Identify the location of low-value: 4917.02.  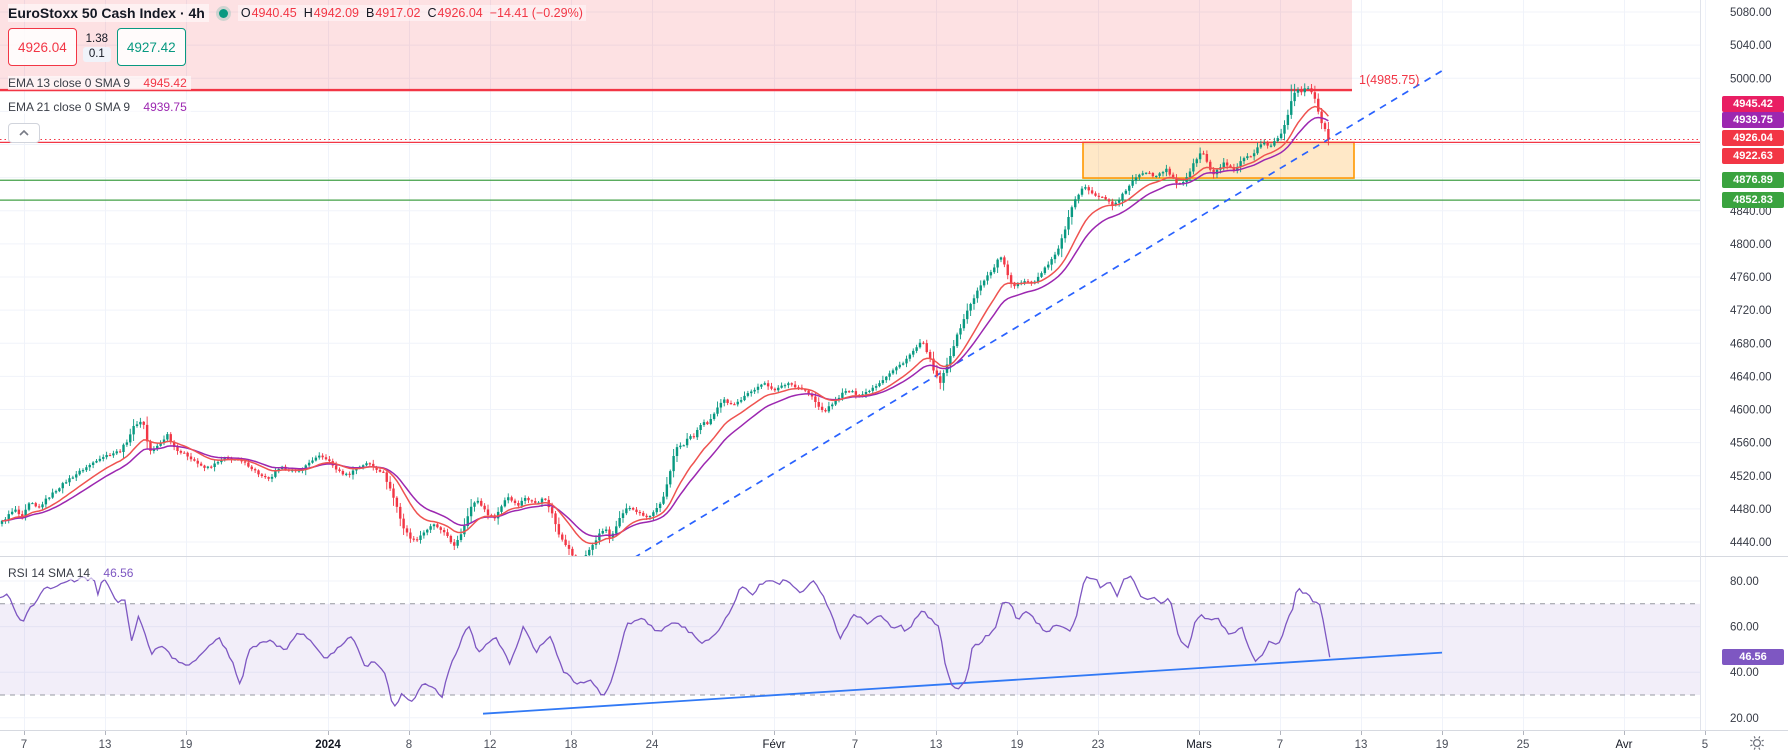
(398, 13).